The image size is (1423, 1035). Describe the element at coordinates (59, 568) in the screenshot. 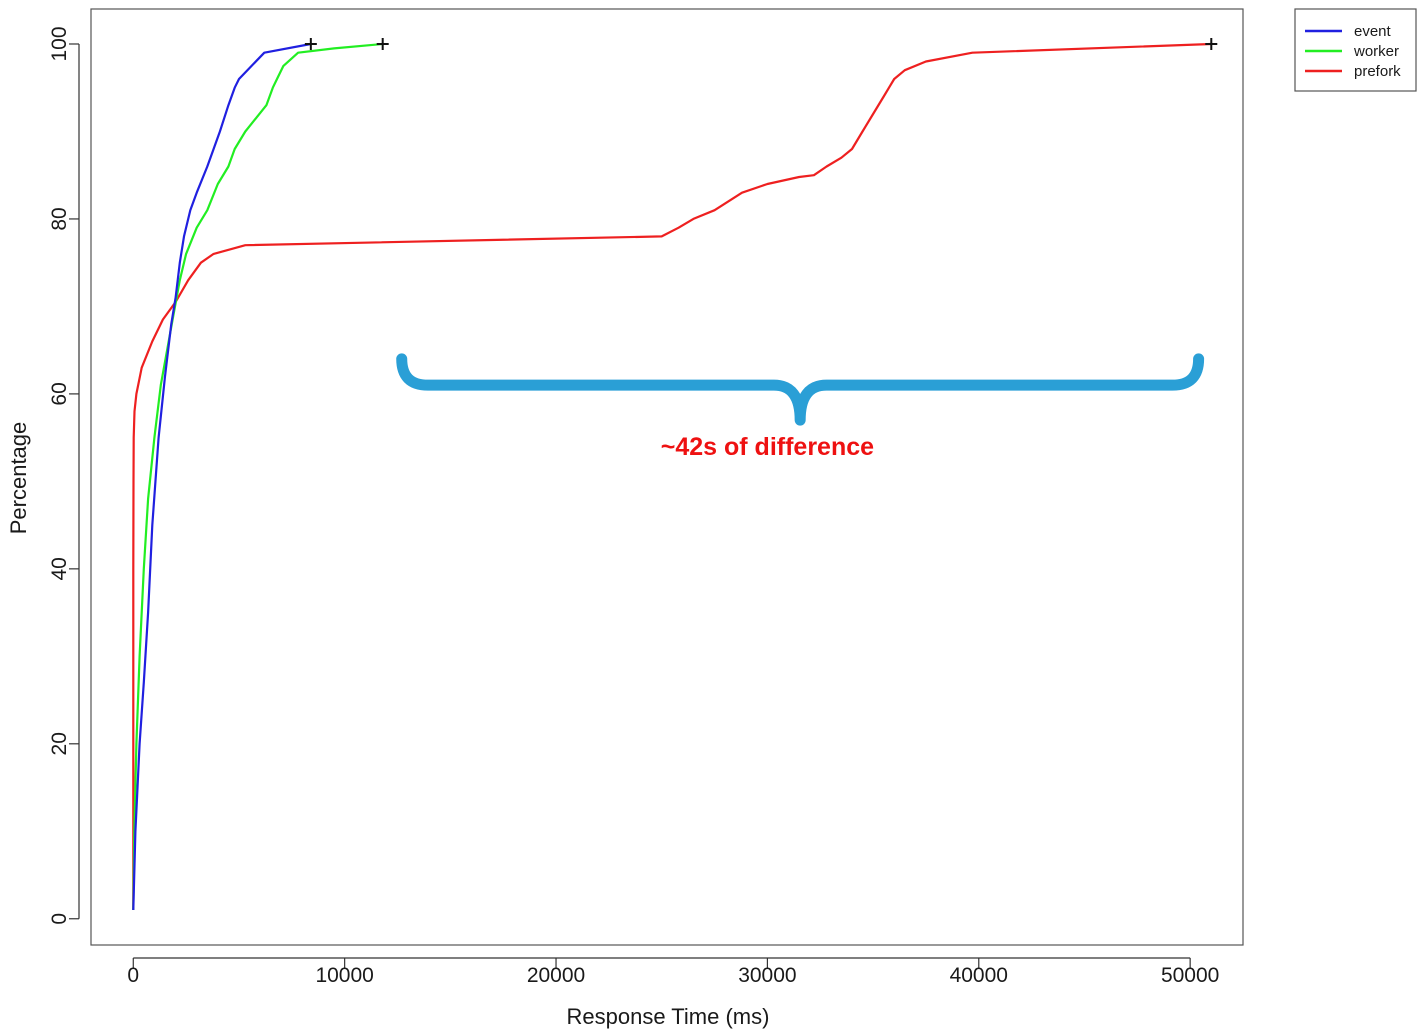

I see `y-tick-label: 40` at that location.